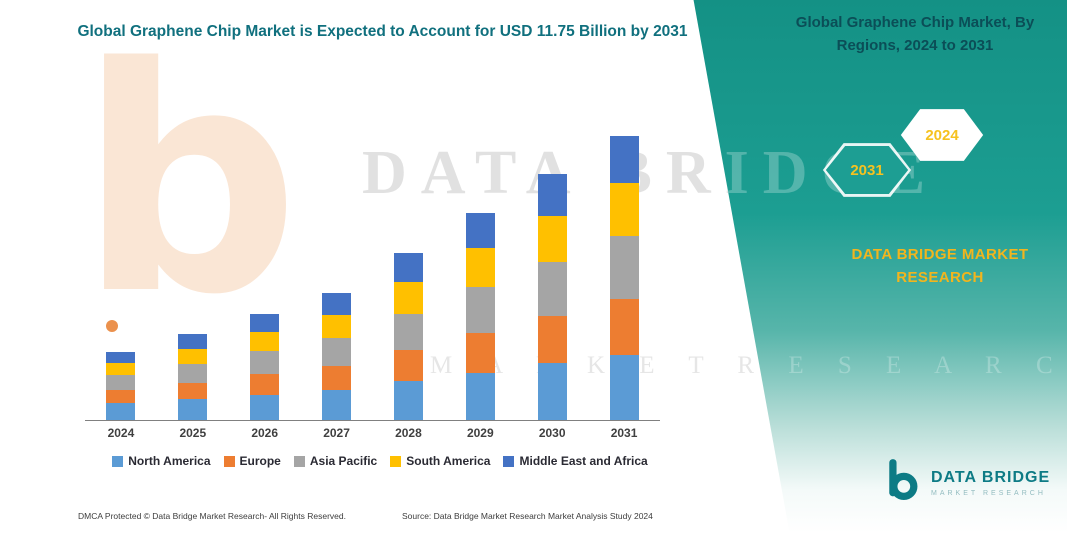 The width and height of the screenshot is (1067, 533). What do you see at coordinates (193, 433) in the screenshot?
I see `x-axis-label: 2025` at bounding box center [193, 433].